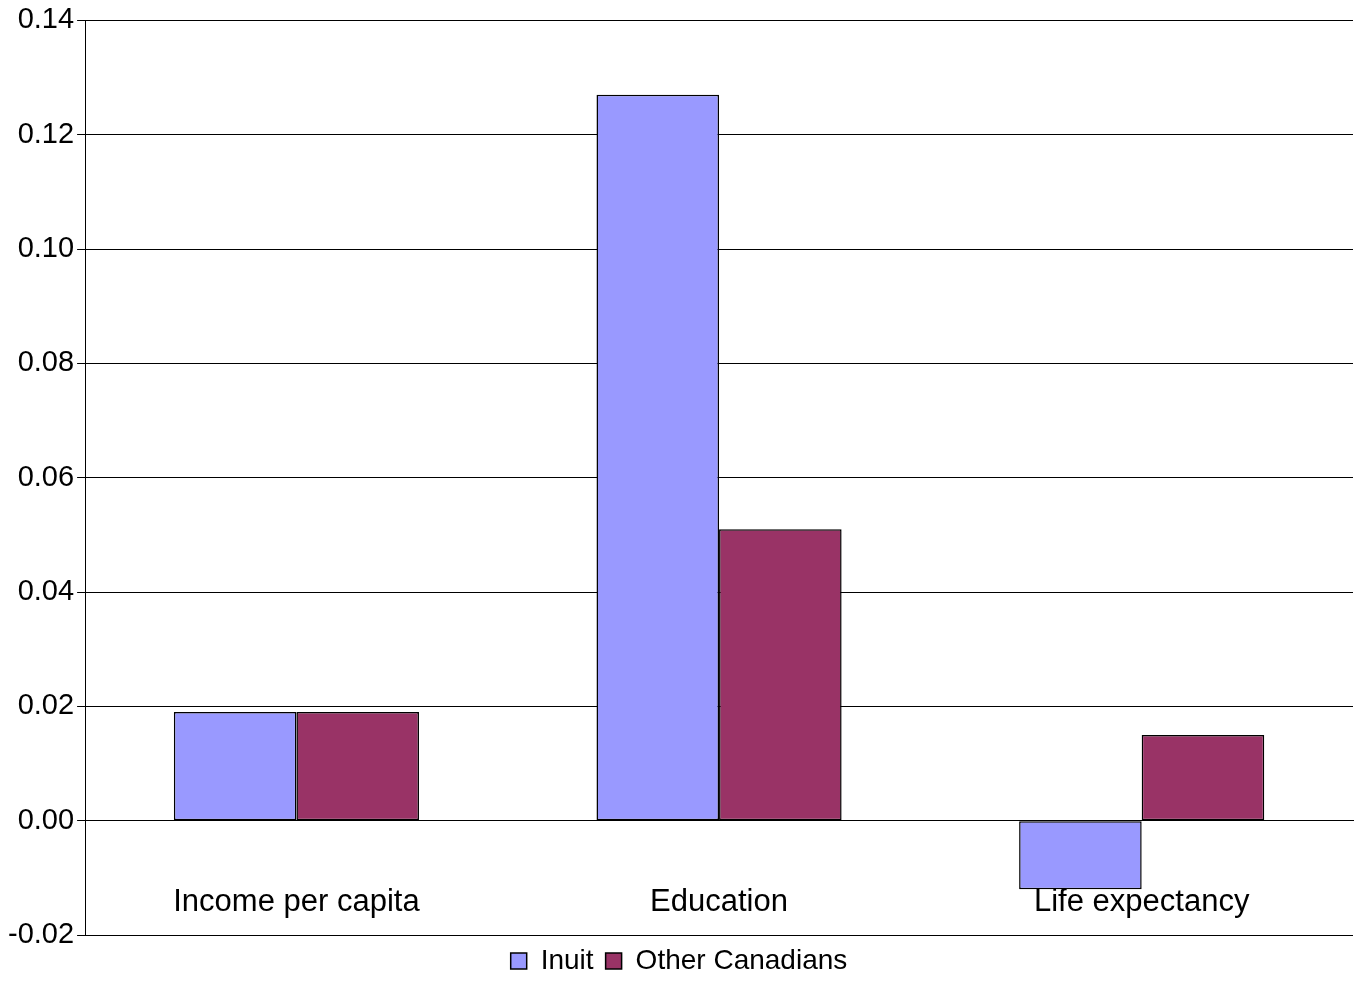 Image resolution: width=1355 pixels, height=990 pixels. I want to click on y-tick-label: 0.12, so click(46, 132).